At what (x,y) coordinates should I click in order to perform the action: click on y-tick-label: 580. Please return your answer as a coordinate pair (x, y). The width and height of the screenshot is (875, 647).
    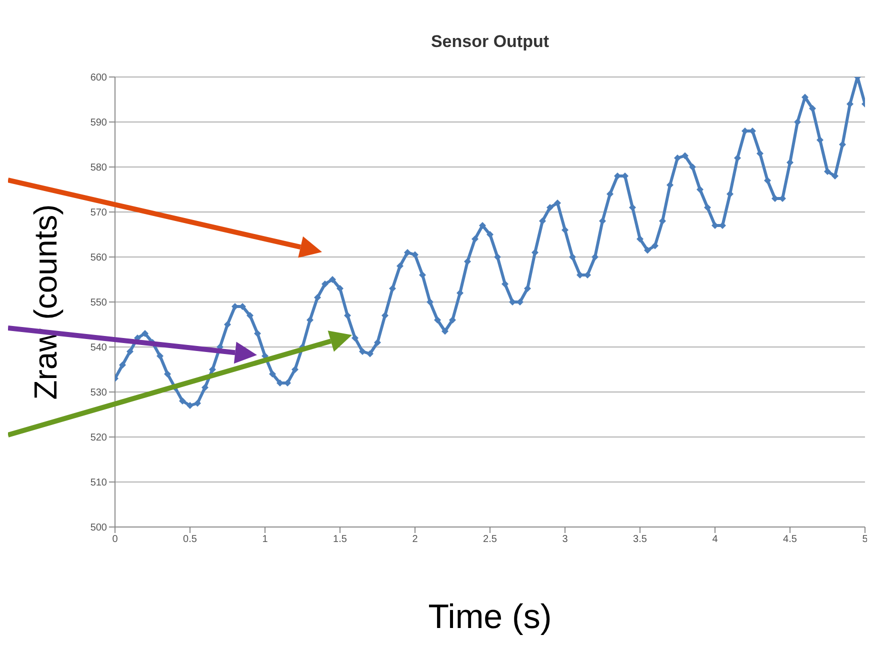
    Looking at the image, I should click on (99, 168).